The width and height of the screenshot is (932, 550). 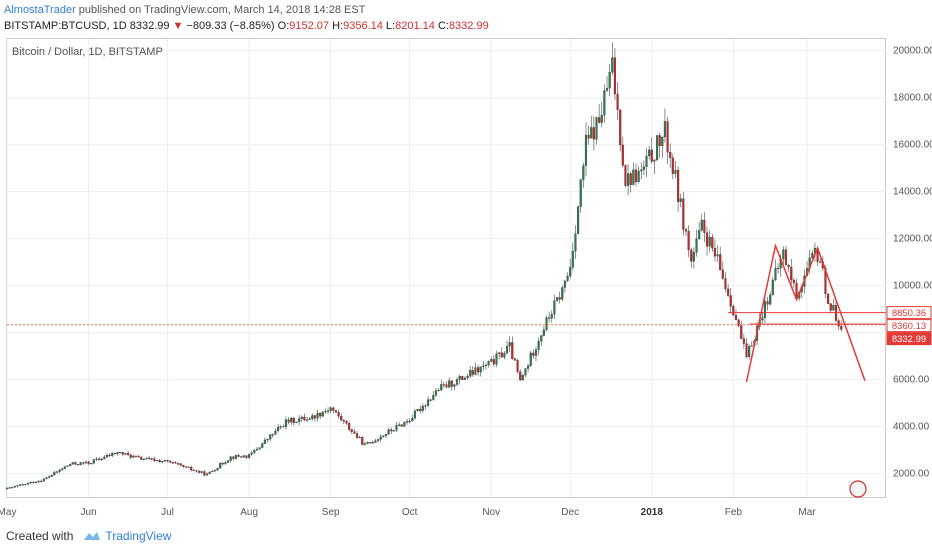 I want to click on open-value: 9152.07, so click(x=309, y=26).